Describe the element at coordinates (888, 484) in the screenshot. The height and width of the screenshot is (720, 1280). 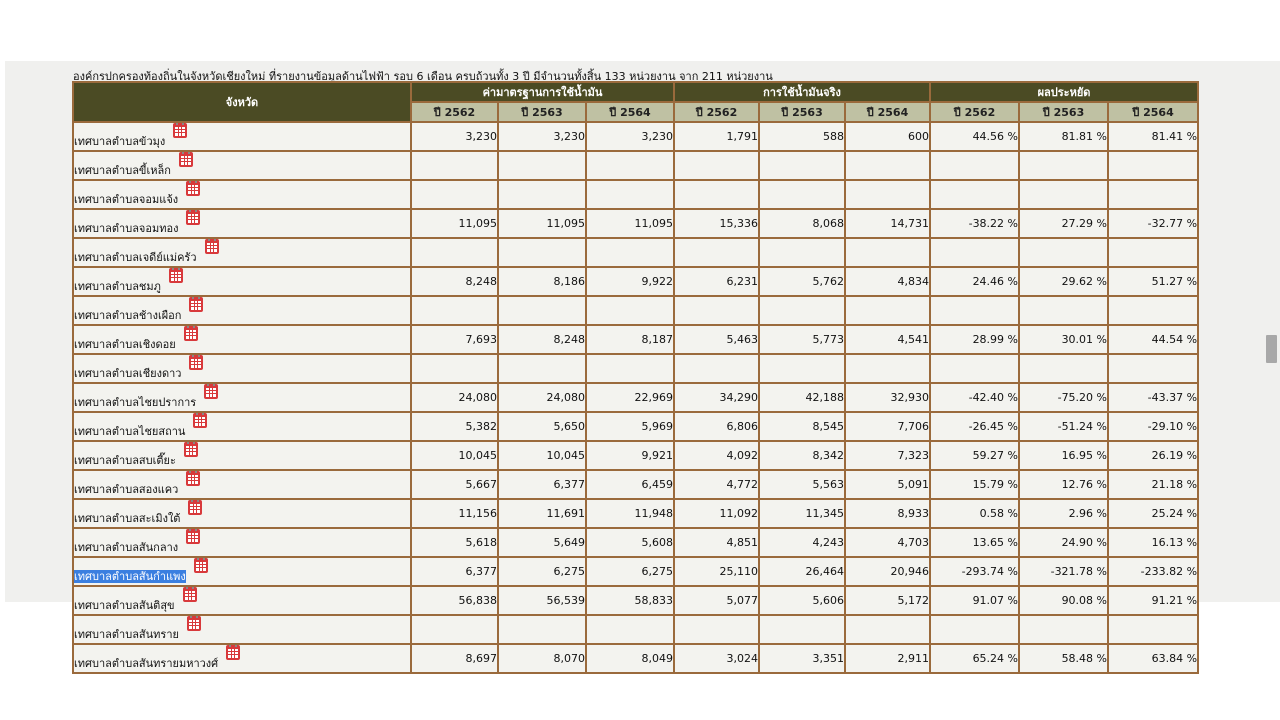
I see `actual-value-cell: 5,091` at that location.